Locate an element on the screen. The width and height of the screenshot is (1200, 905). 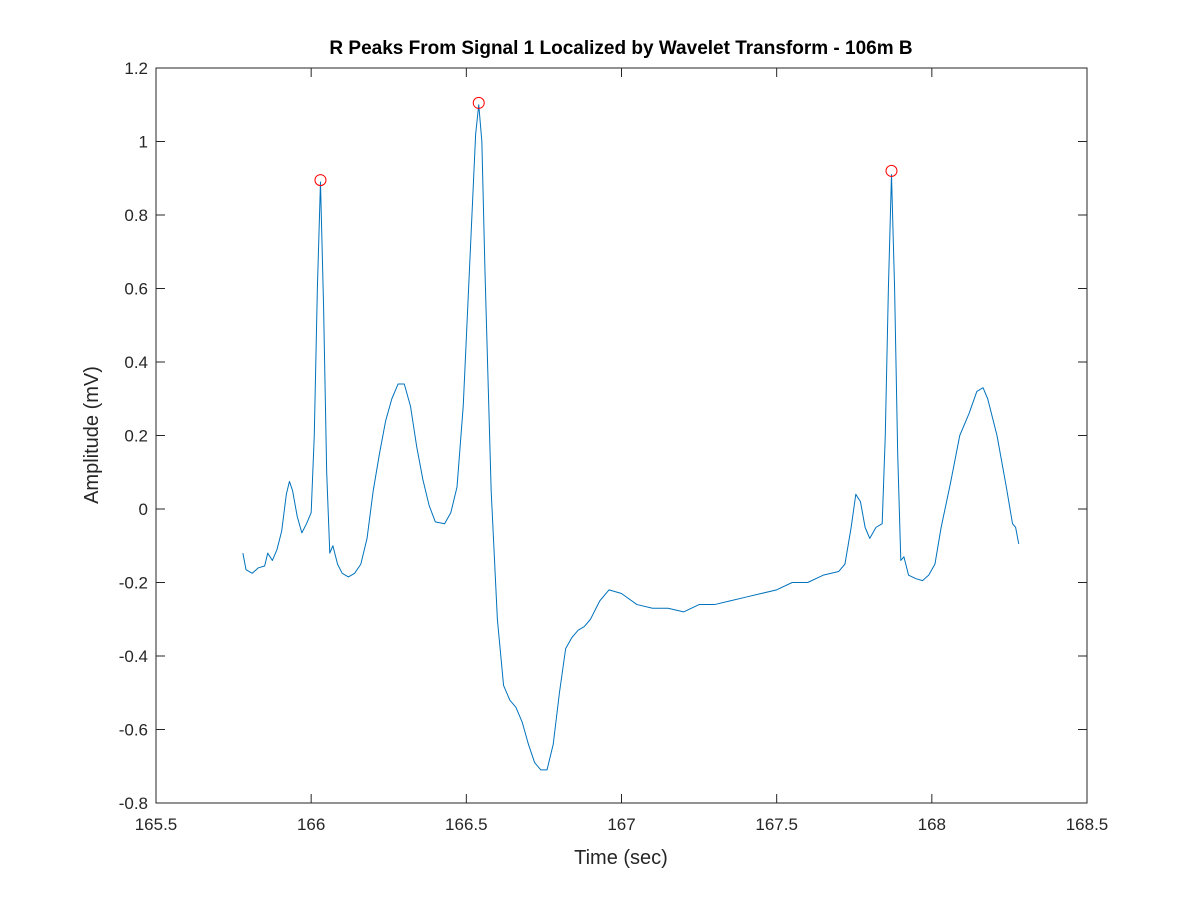
x-tick-label: 168.5 is located at coordinates (1087, 824).